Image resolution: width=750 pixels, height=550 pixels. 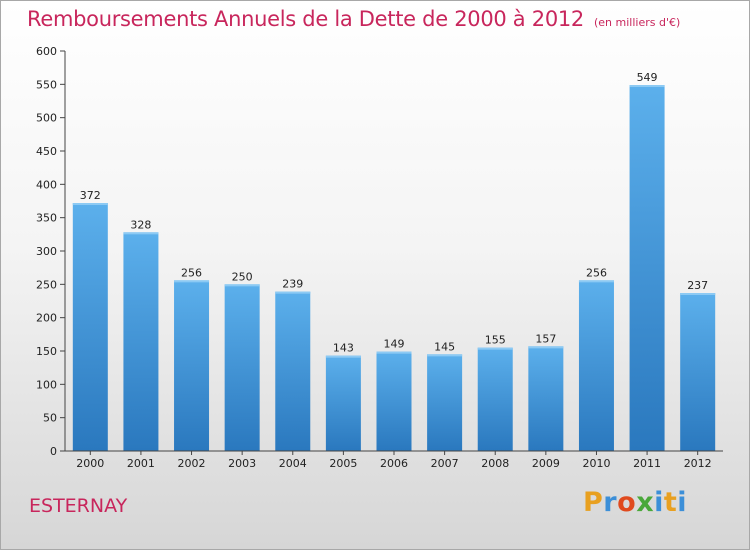 What do you see at coordinates (593, 502) in the screenshot?
I see `logo-letter: P` at bounding box center [593, 502].